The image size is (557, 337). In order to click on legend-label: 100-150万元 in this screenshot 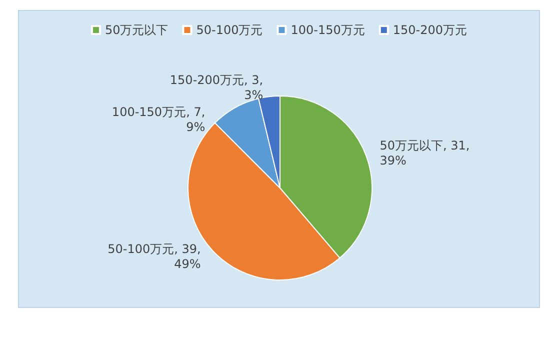, I will do `click(327, 30)`.